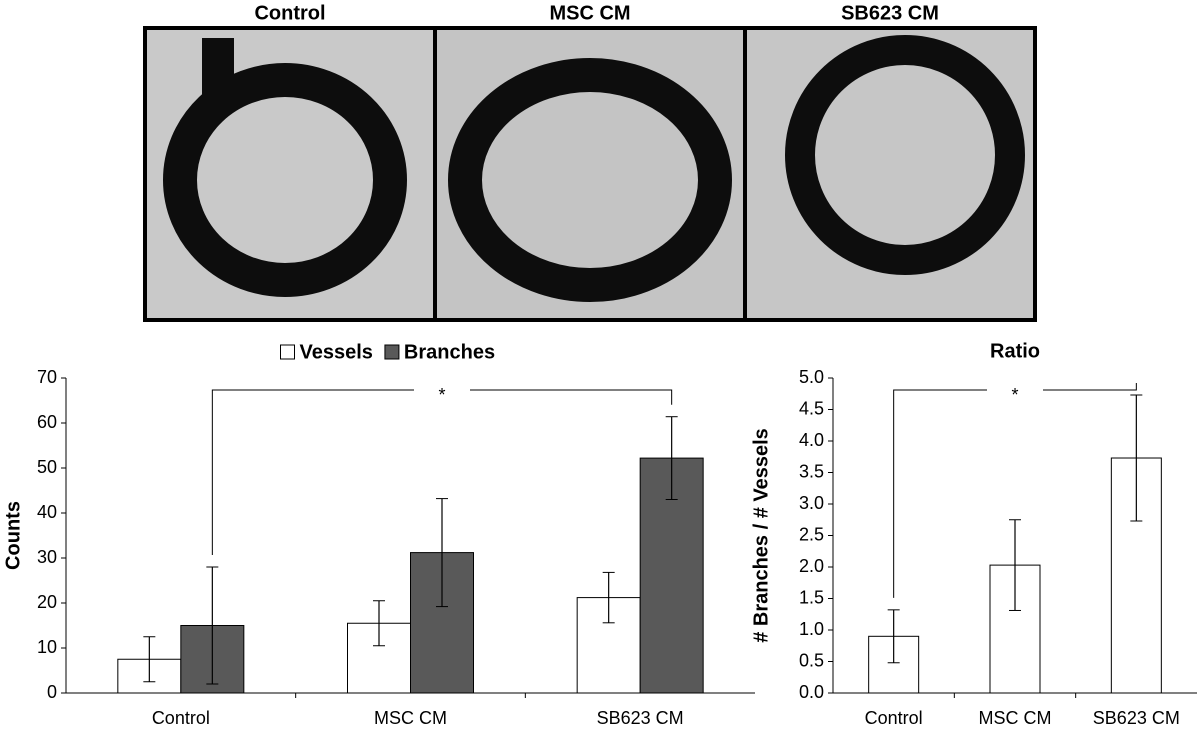  What do you see at coordinates (811, 692) in the screenshot?
I see `y-tick-label: 0.0` at bounding box center [811, 692].